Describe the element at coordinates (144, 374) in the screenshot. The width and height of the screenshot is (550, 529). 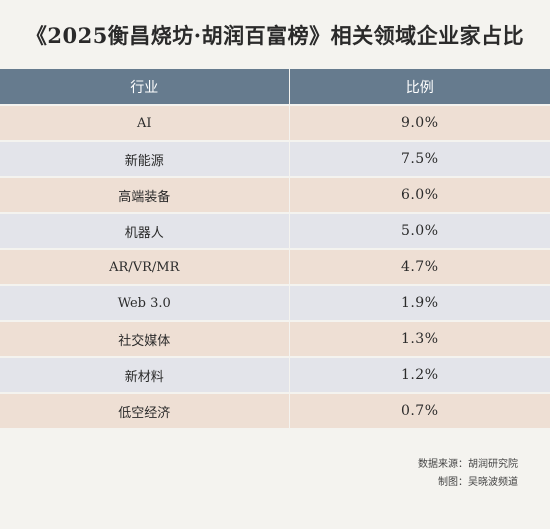
I see `industry-cell: 新材料` at that location.